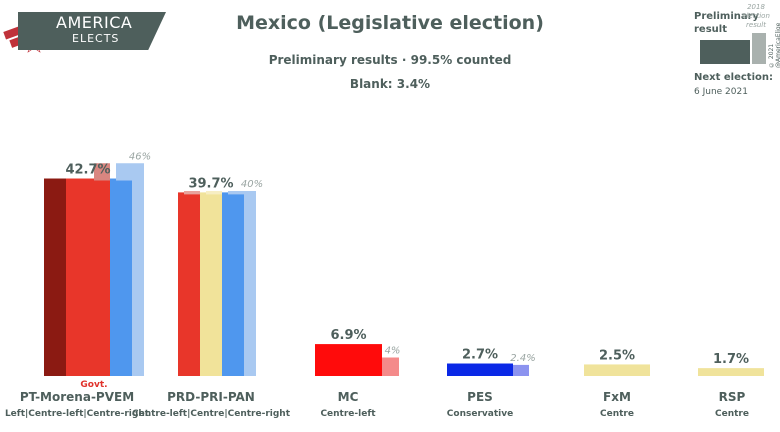 This screenshot has width=780, height=432. What do you see at coordinates (390, 60) in the screenshot?
I see `chart-subtitle: Preliminary results · 99.5% counted` at bounding box center [390, 60].